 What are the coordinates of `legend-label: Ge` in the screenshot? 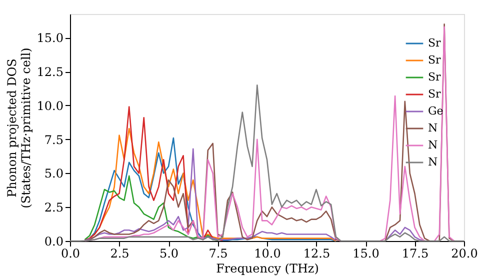 It's located at (436, 111).